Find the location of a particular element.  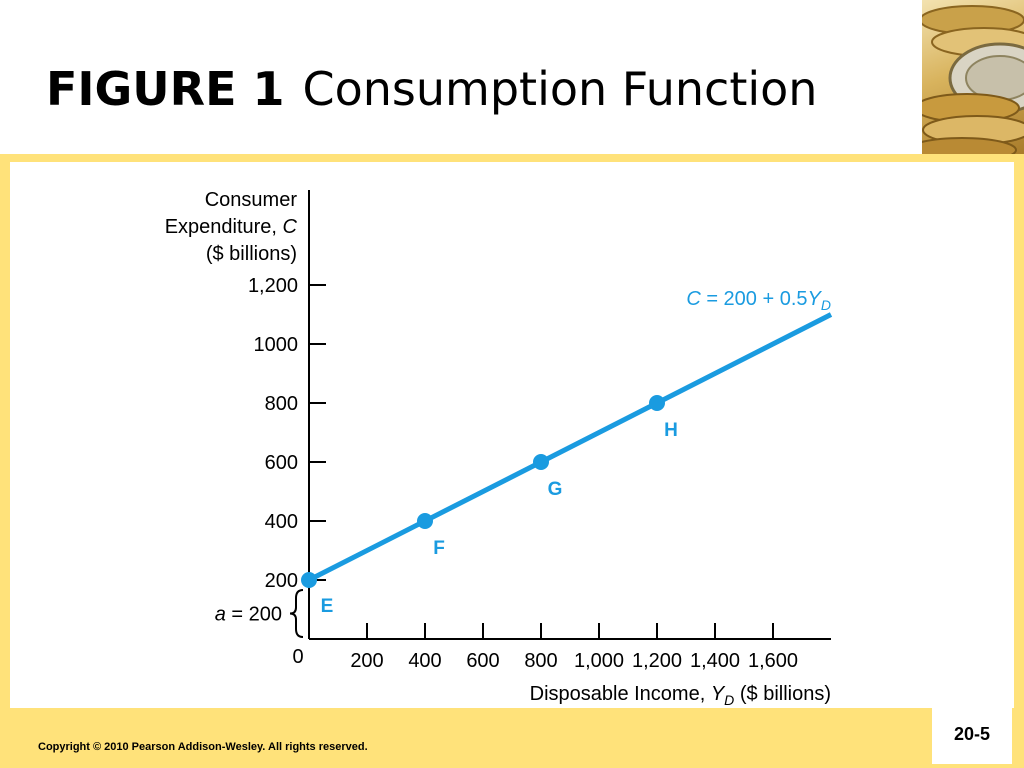

point-label: F is located at coordinates (439, 548).